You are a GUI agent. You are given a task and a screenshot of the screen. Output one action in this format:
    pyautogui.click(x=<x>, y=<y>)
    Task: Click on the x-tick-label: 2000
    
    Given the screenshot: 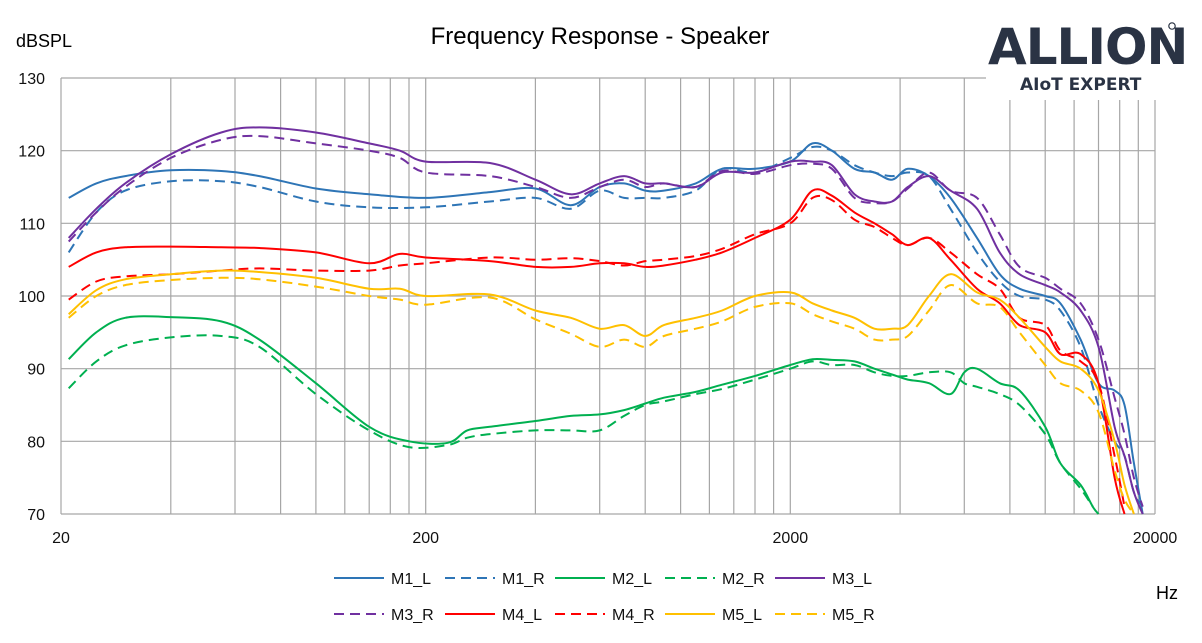 What is the action you would take?
    pyautogui.click(x=791, y=538)
    